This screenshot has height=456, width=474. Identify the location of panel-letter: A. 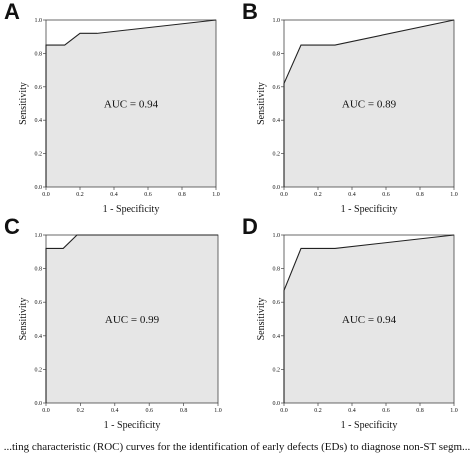
(12, 12).